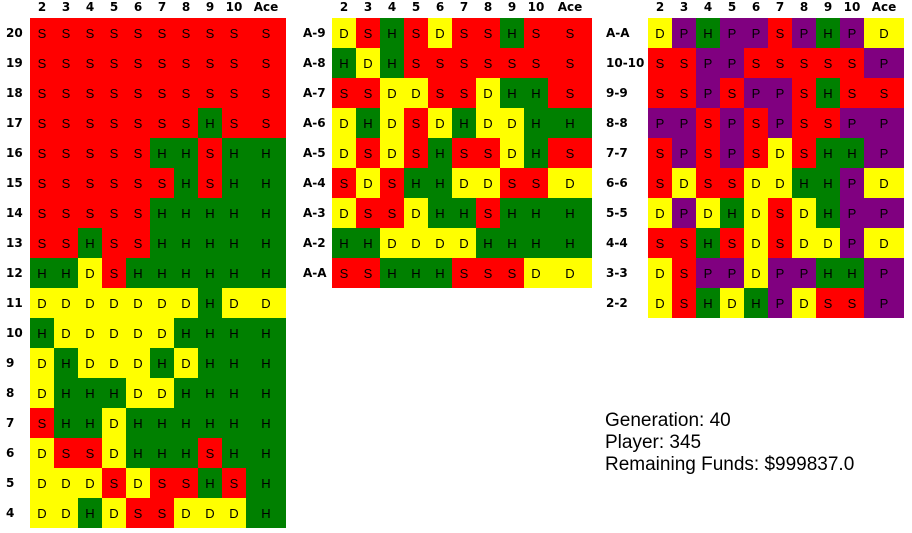 Image resolution: width=912 pixels, height=533 pixels. I want to click on player-hand-label: A-A, so click(624, 33).